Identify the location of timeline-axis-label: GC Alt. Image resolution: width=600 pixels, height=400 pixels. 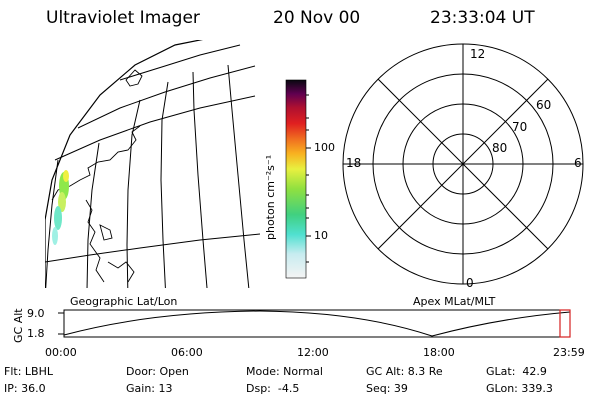
(18, 325).